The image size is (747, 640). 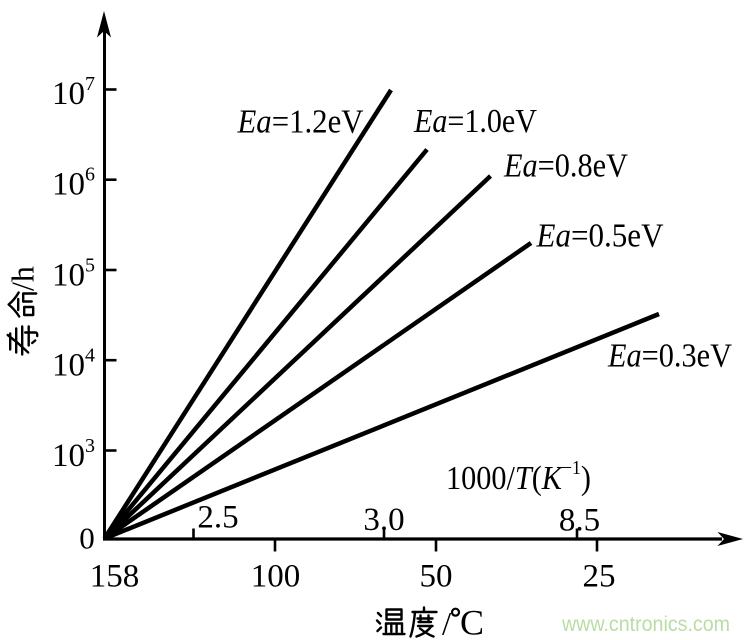 I want to click on svg-text: 50, so click(x=436, y=577).